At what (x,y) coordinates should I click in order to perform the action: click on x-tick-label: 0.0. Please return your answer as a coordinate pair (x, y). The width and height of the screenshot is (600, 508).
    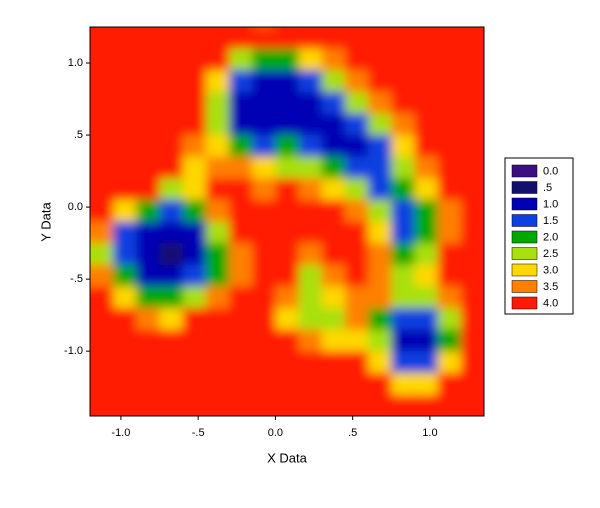
    Looking at the image, I should click on (275, 433).